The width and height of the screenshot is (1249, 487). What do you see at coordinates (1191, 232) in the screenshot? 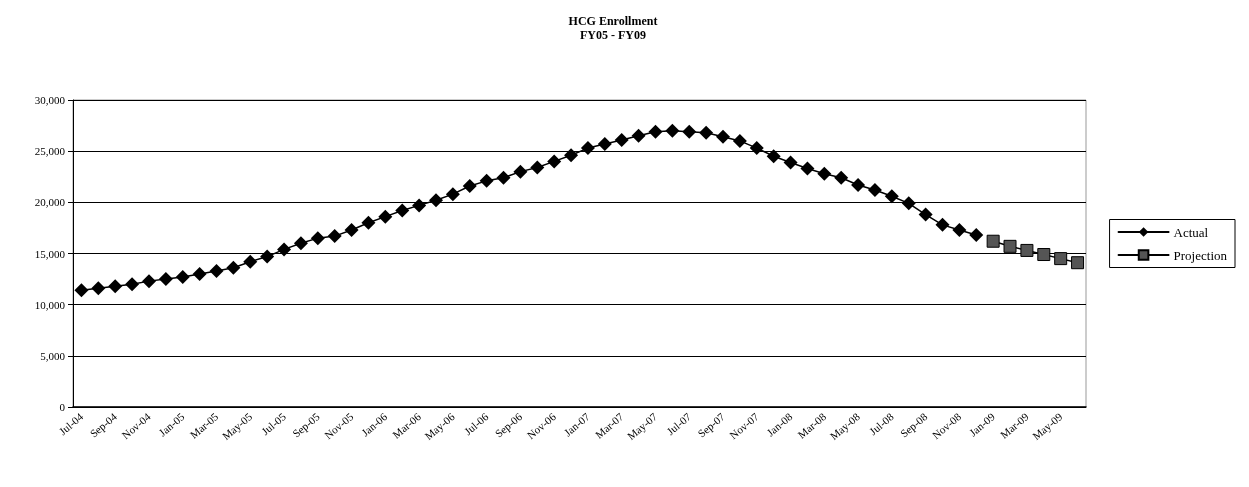
I see `legend-label: Actual` at bounding box center [1191, 232].